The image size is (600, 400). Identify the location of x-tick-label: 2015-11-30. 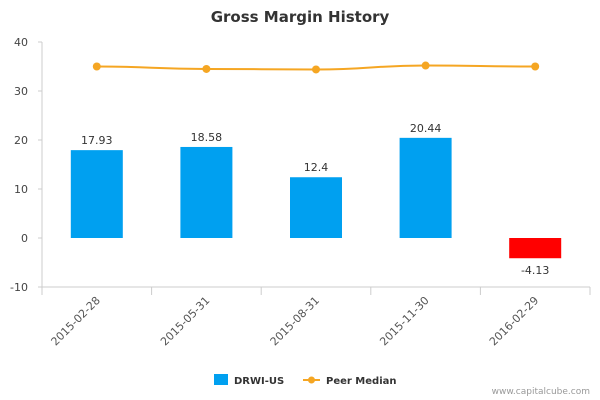
(404, 321).